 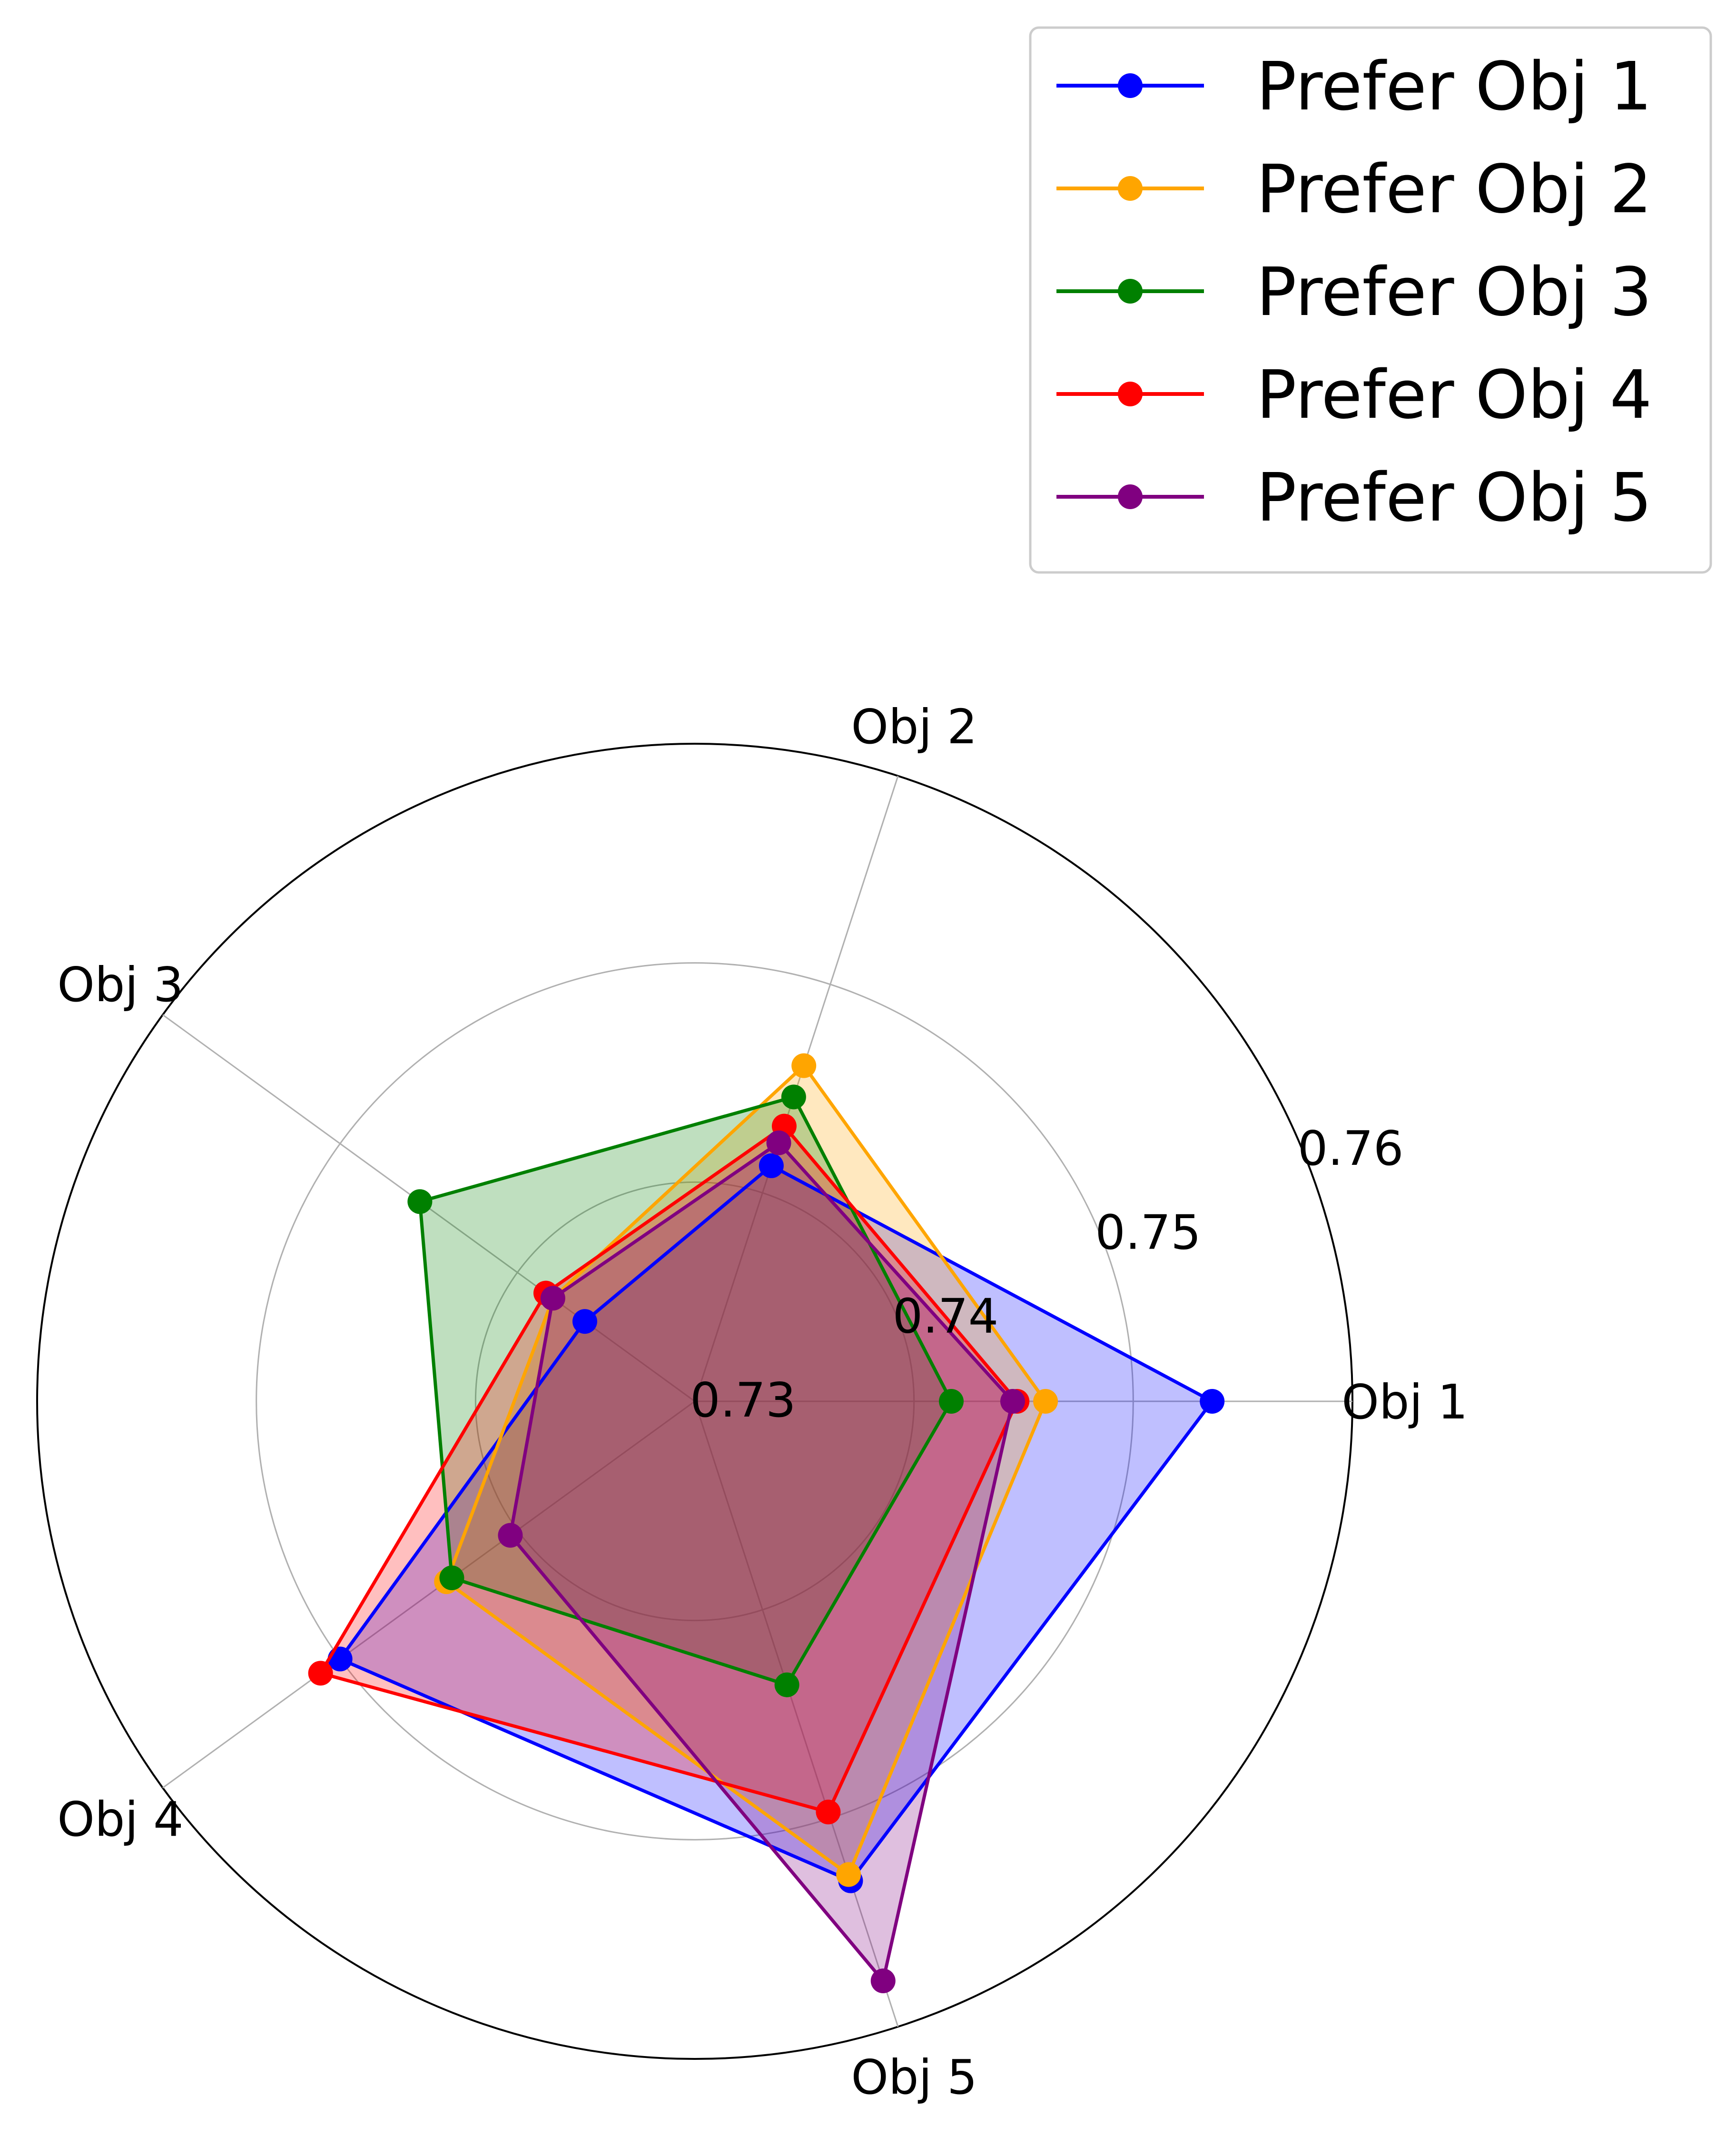 What do you see at coordinates (1454, 190) in the screenshot?
I see `legend-label: Prefer Obj 2` at bounding box center [1454, 190].